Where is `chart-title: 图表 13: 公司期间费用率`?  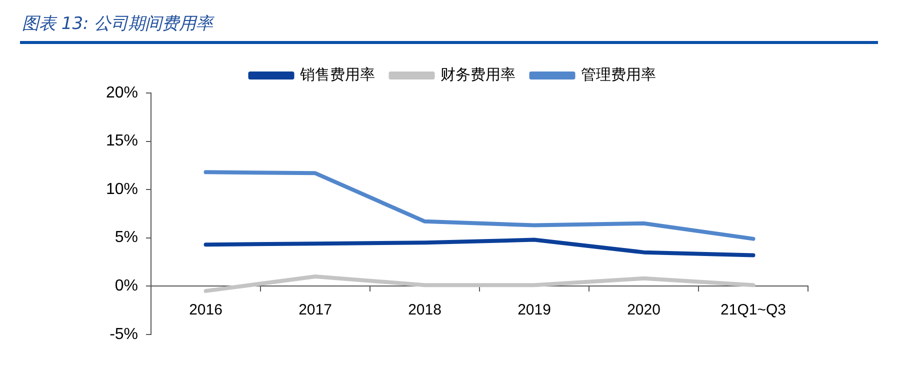 chart-title: 图表 13: 公司期间费用率 is located at coordinates (118, 24).